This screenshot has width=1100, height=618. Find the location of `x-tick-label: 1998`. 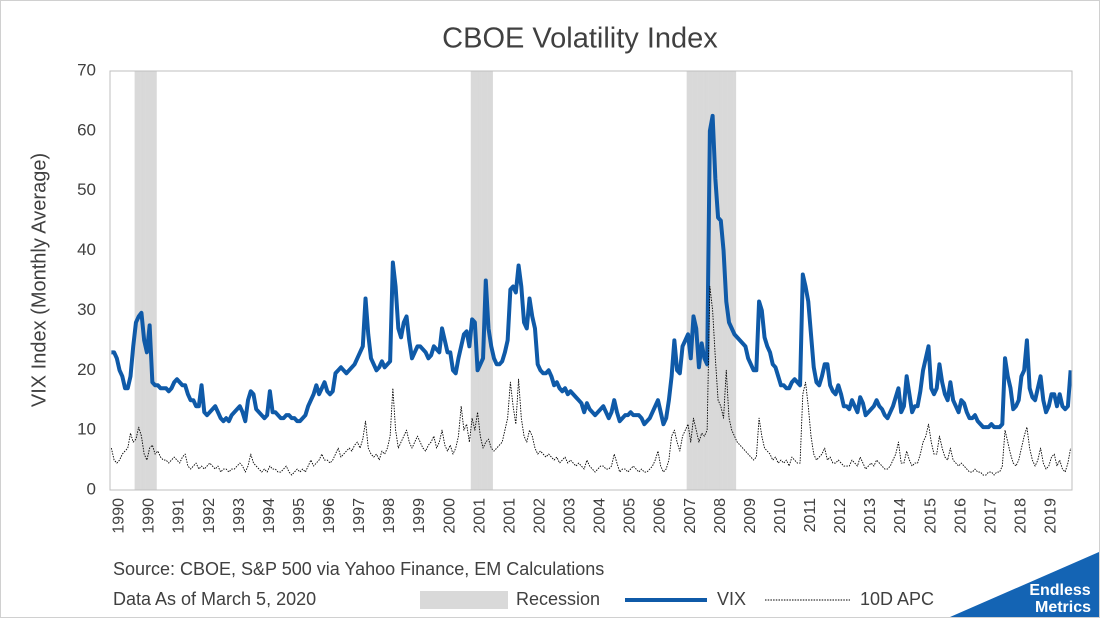

x-tick-label: 1998 is located at coordinates (389, 516).